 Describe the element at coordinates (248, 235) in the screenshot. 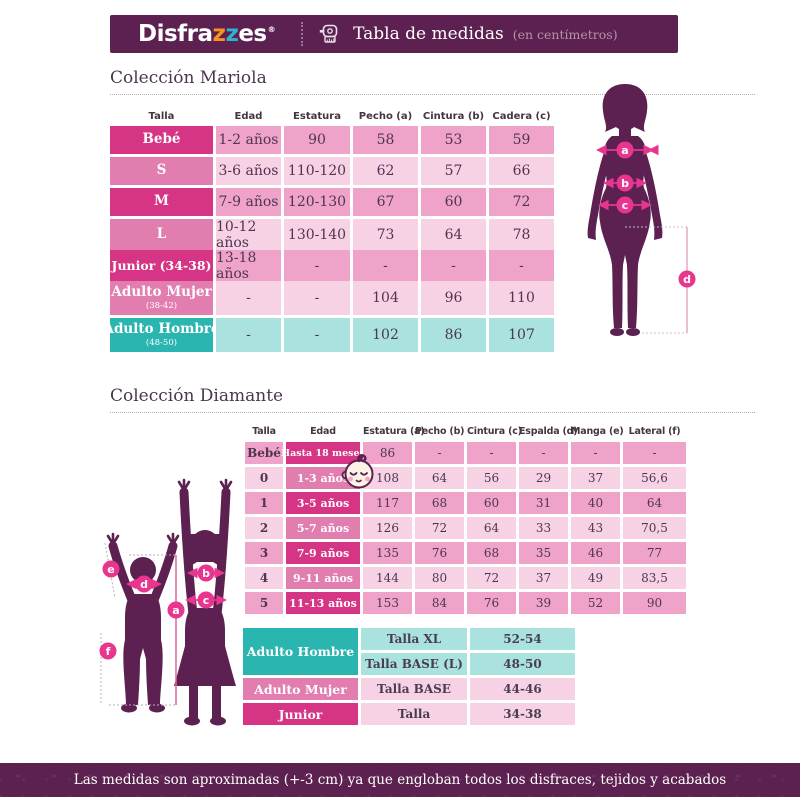

I see `value-cell: 10-12 años` at that location.